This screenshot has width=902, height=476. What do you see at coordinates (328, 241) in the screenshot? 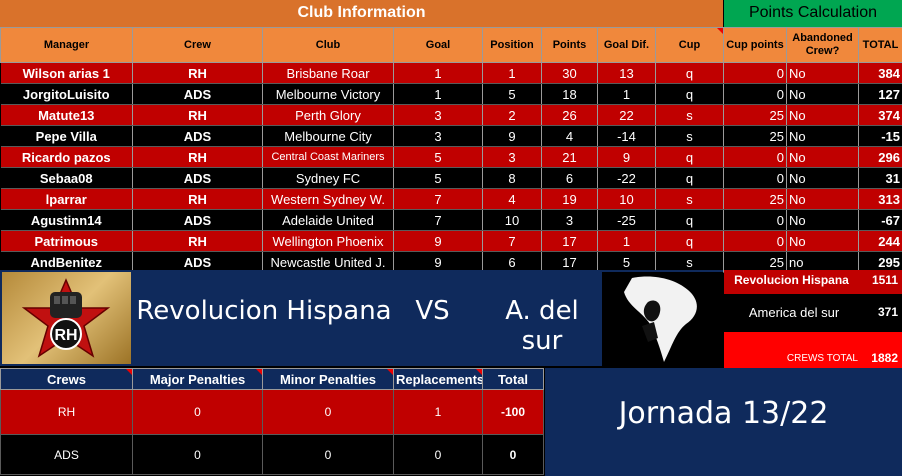
I see `club-cell: Wellington Phoenix` at bounding box center [328, 241].